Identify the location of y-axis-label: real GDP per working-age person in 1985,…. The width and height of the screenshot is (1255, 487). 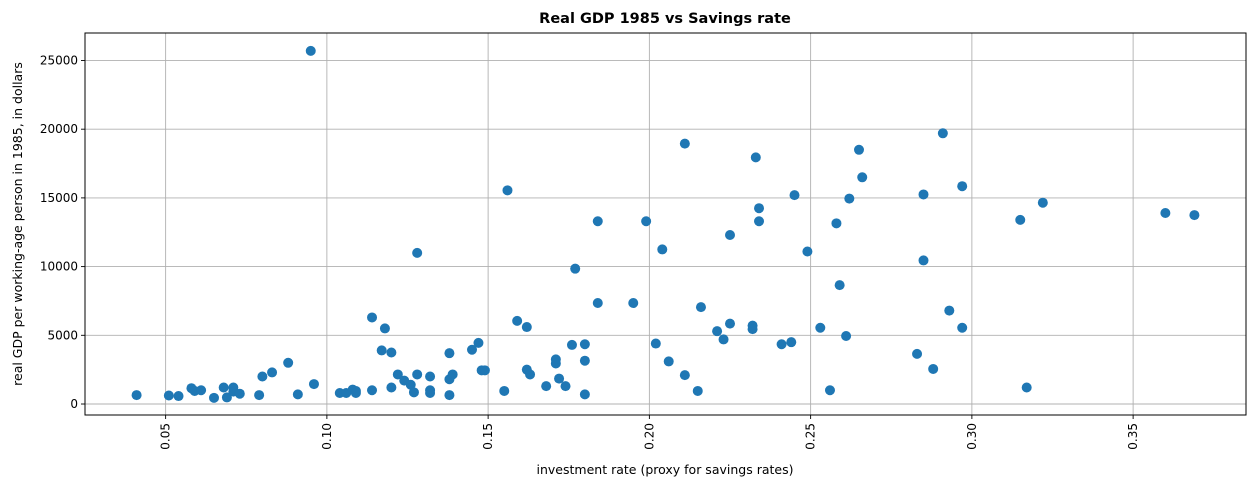
(17, 224).